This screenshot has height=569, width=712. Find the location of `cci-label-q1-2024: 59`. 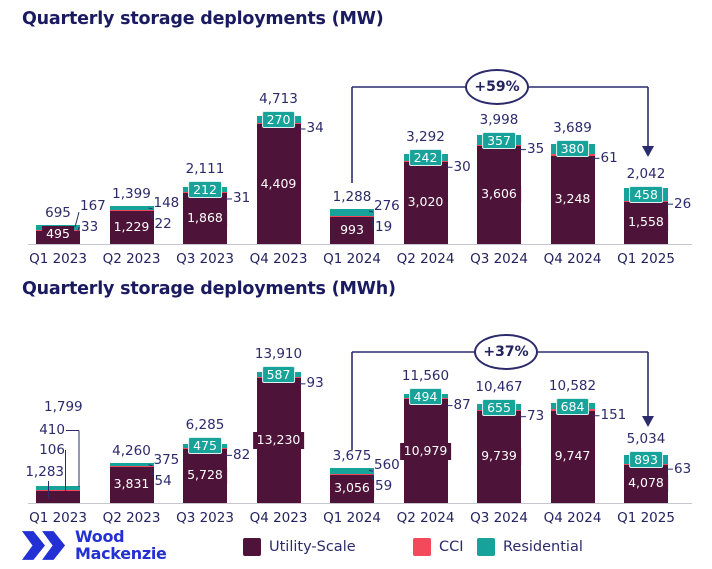

cci-label-q1-2024: 59 is located at coordinates (384, 486).